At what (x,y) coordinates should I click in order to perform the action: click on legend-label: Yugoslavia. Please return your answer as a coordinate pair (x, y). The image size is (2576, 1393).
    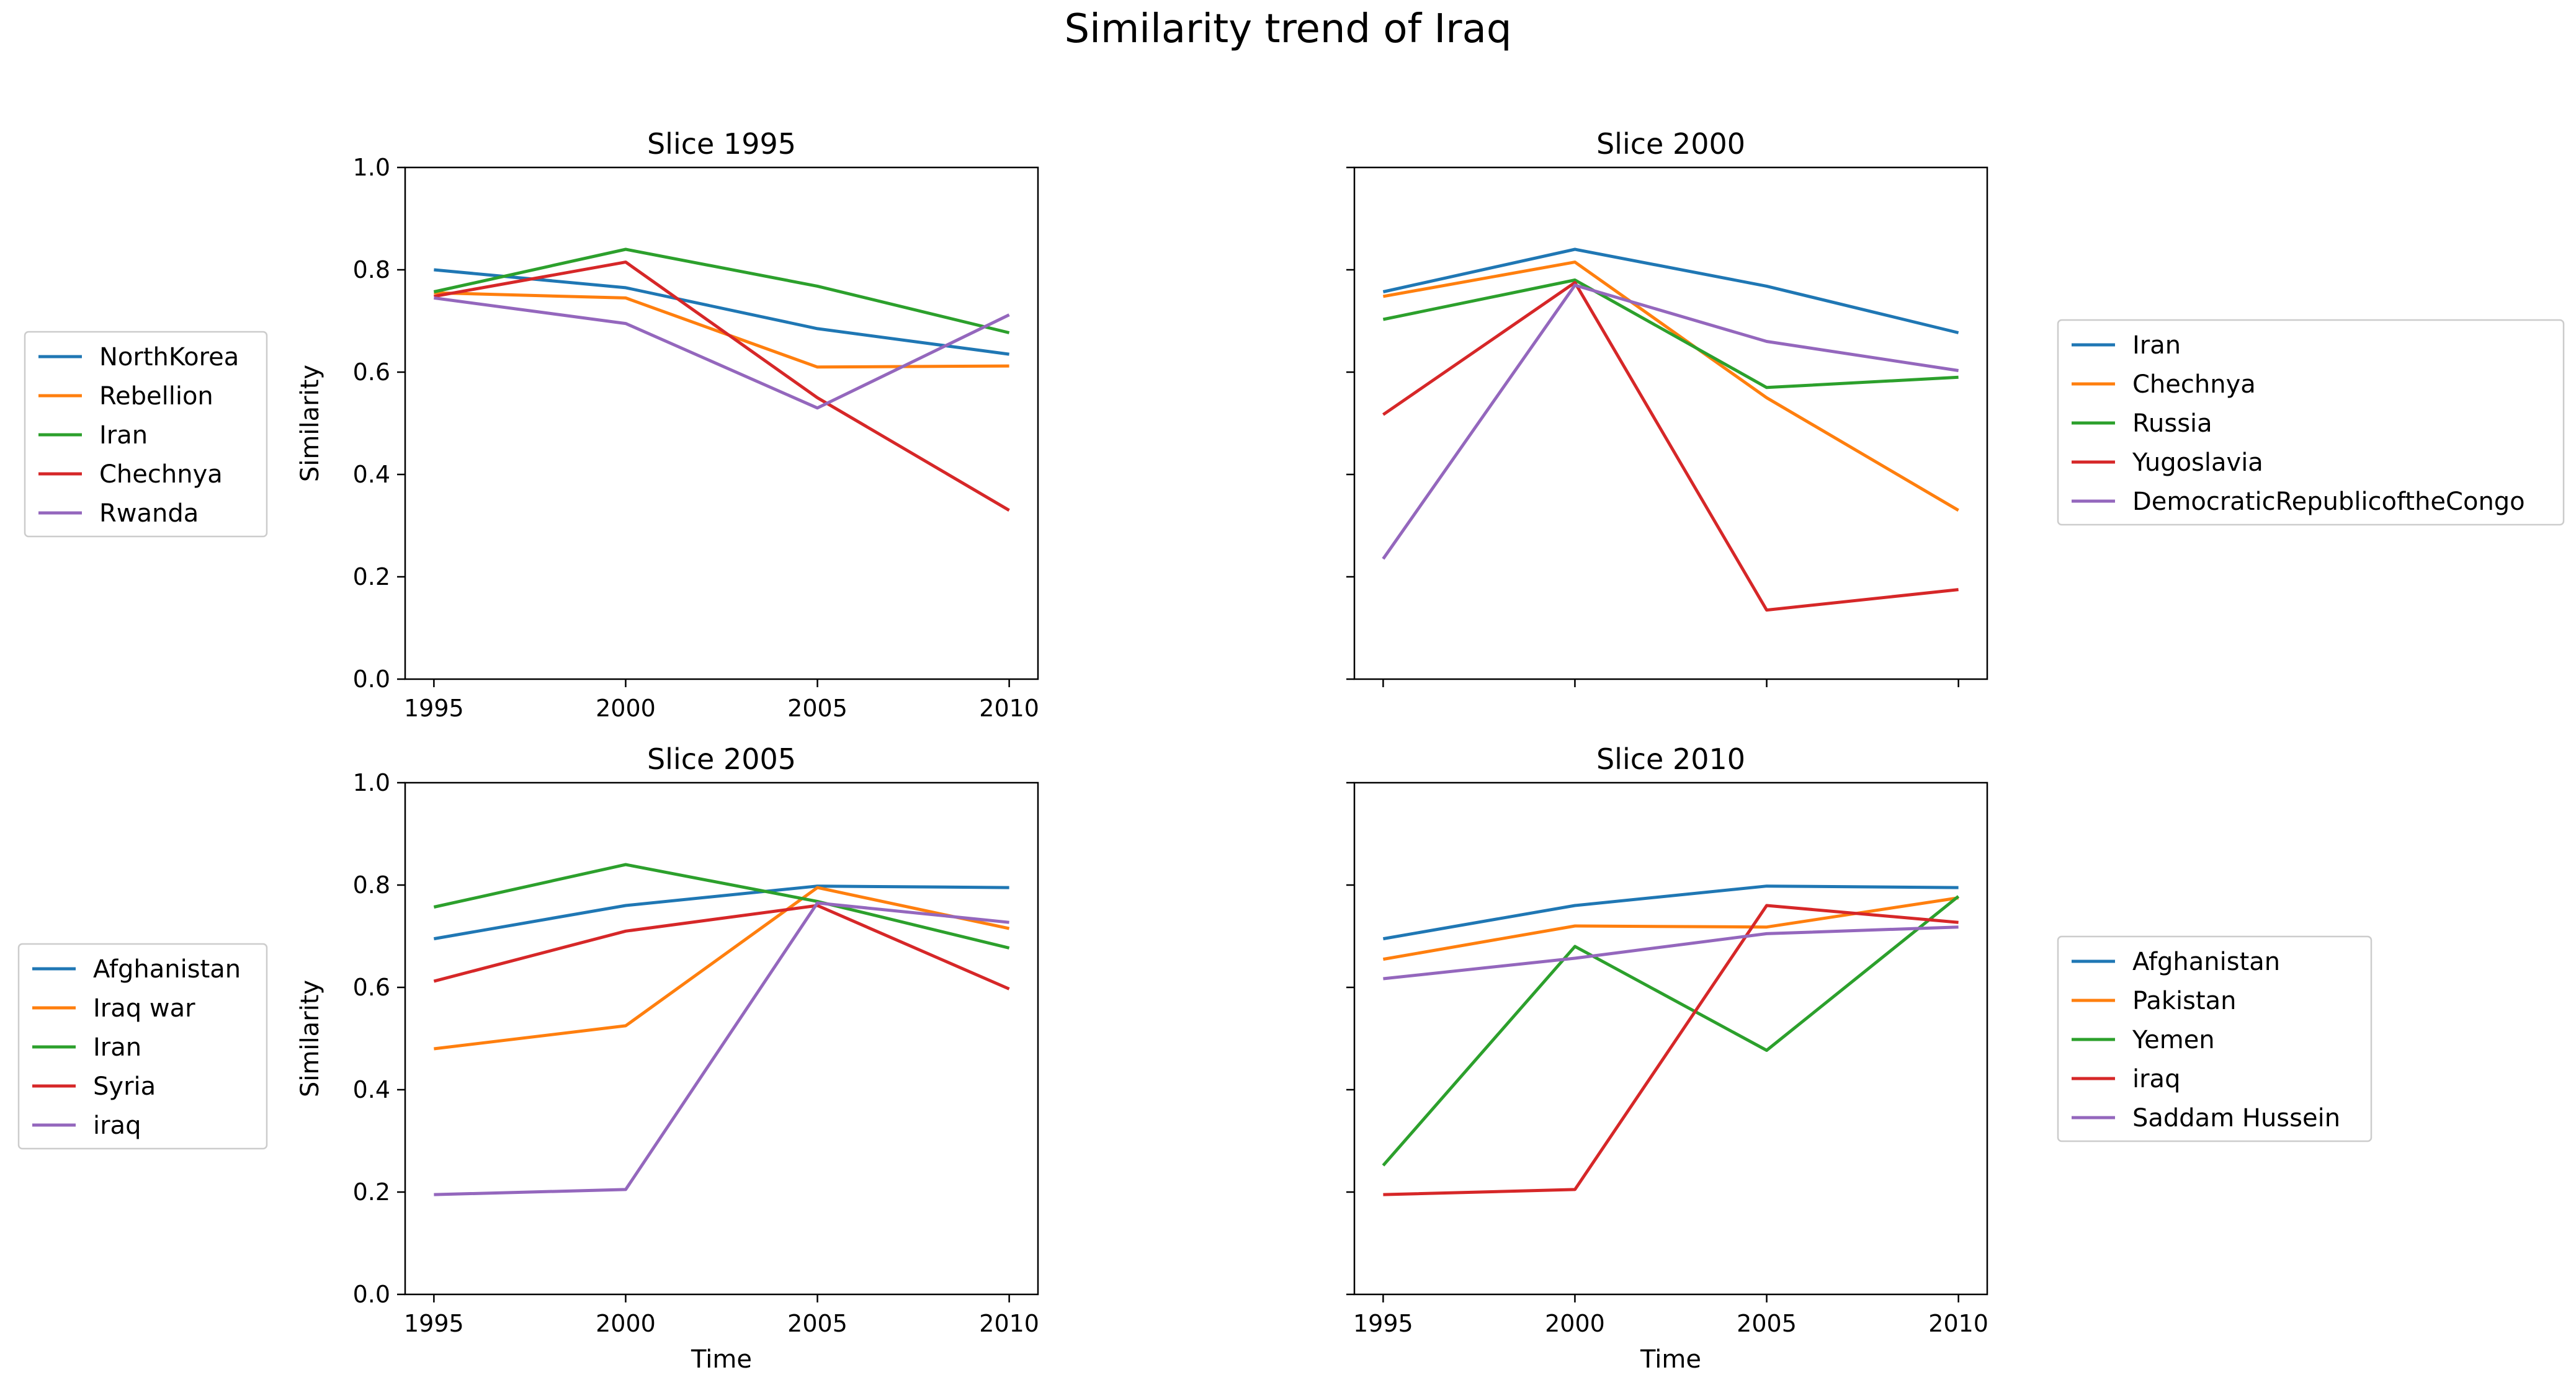
    Looking at the image, I should click on (2197, 463).